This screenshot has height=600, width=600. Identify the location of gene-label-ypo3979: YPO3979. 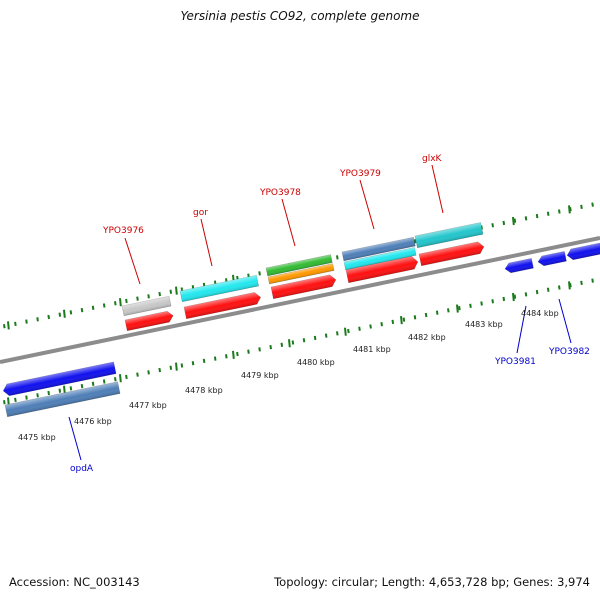
(360, 174).